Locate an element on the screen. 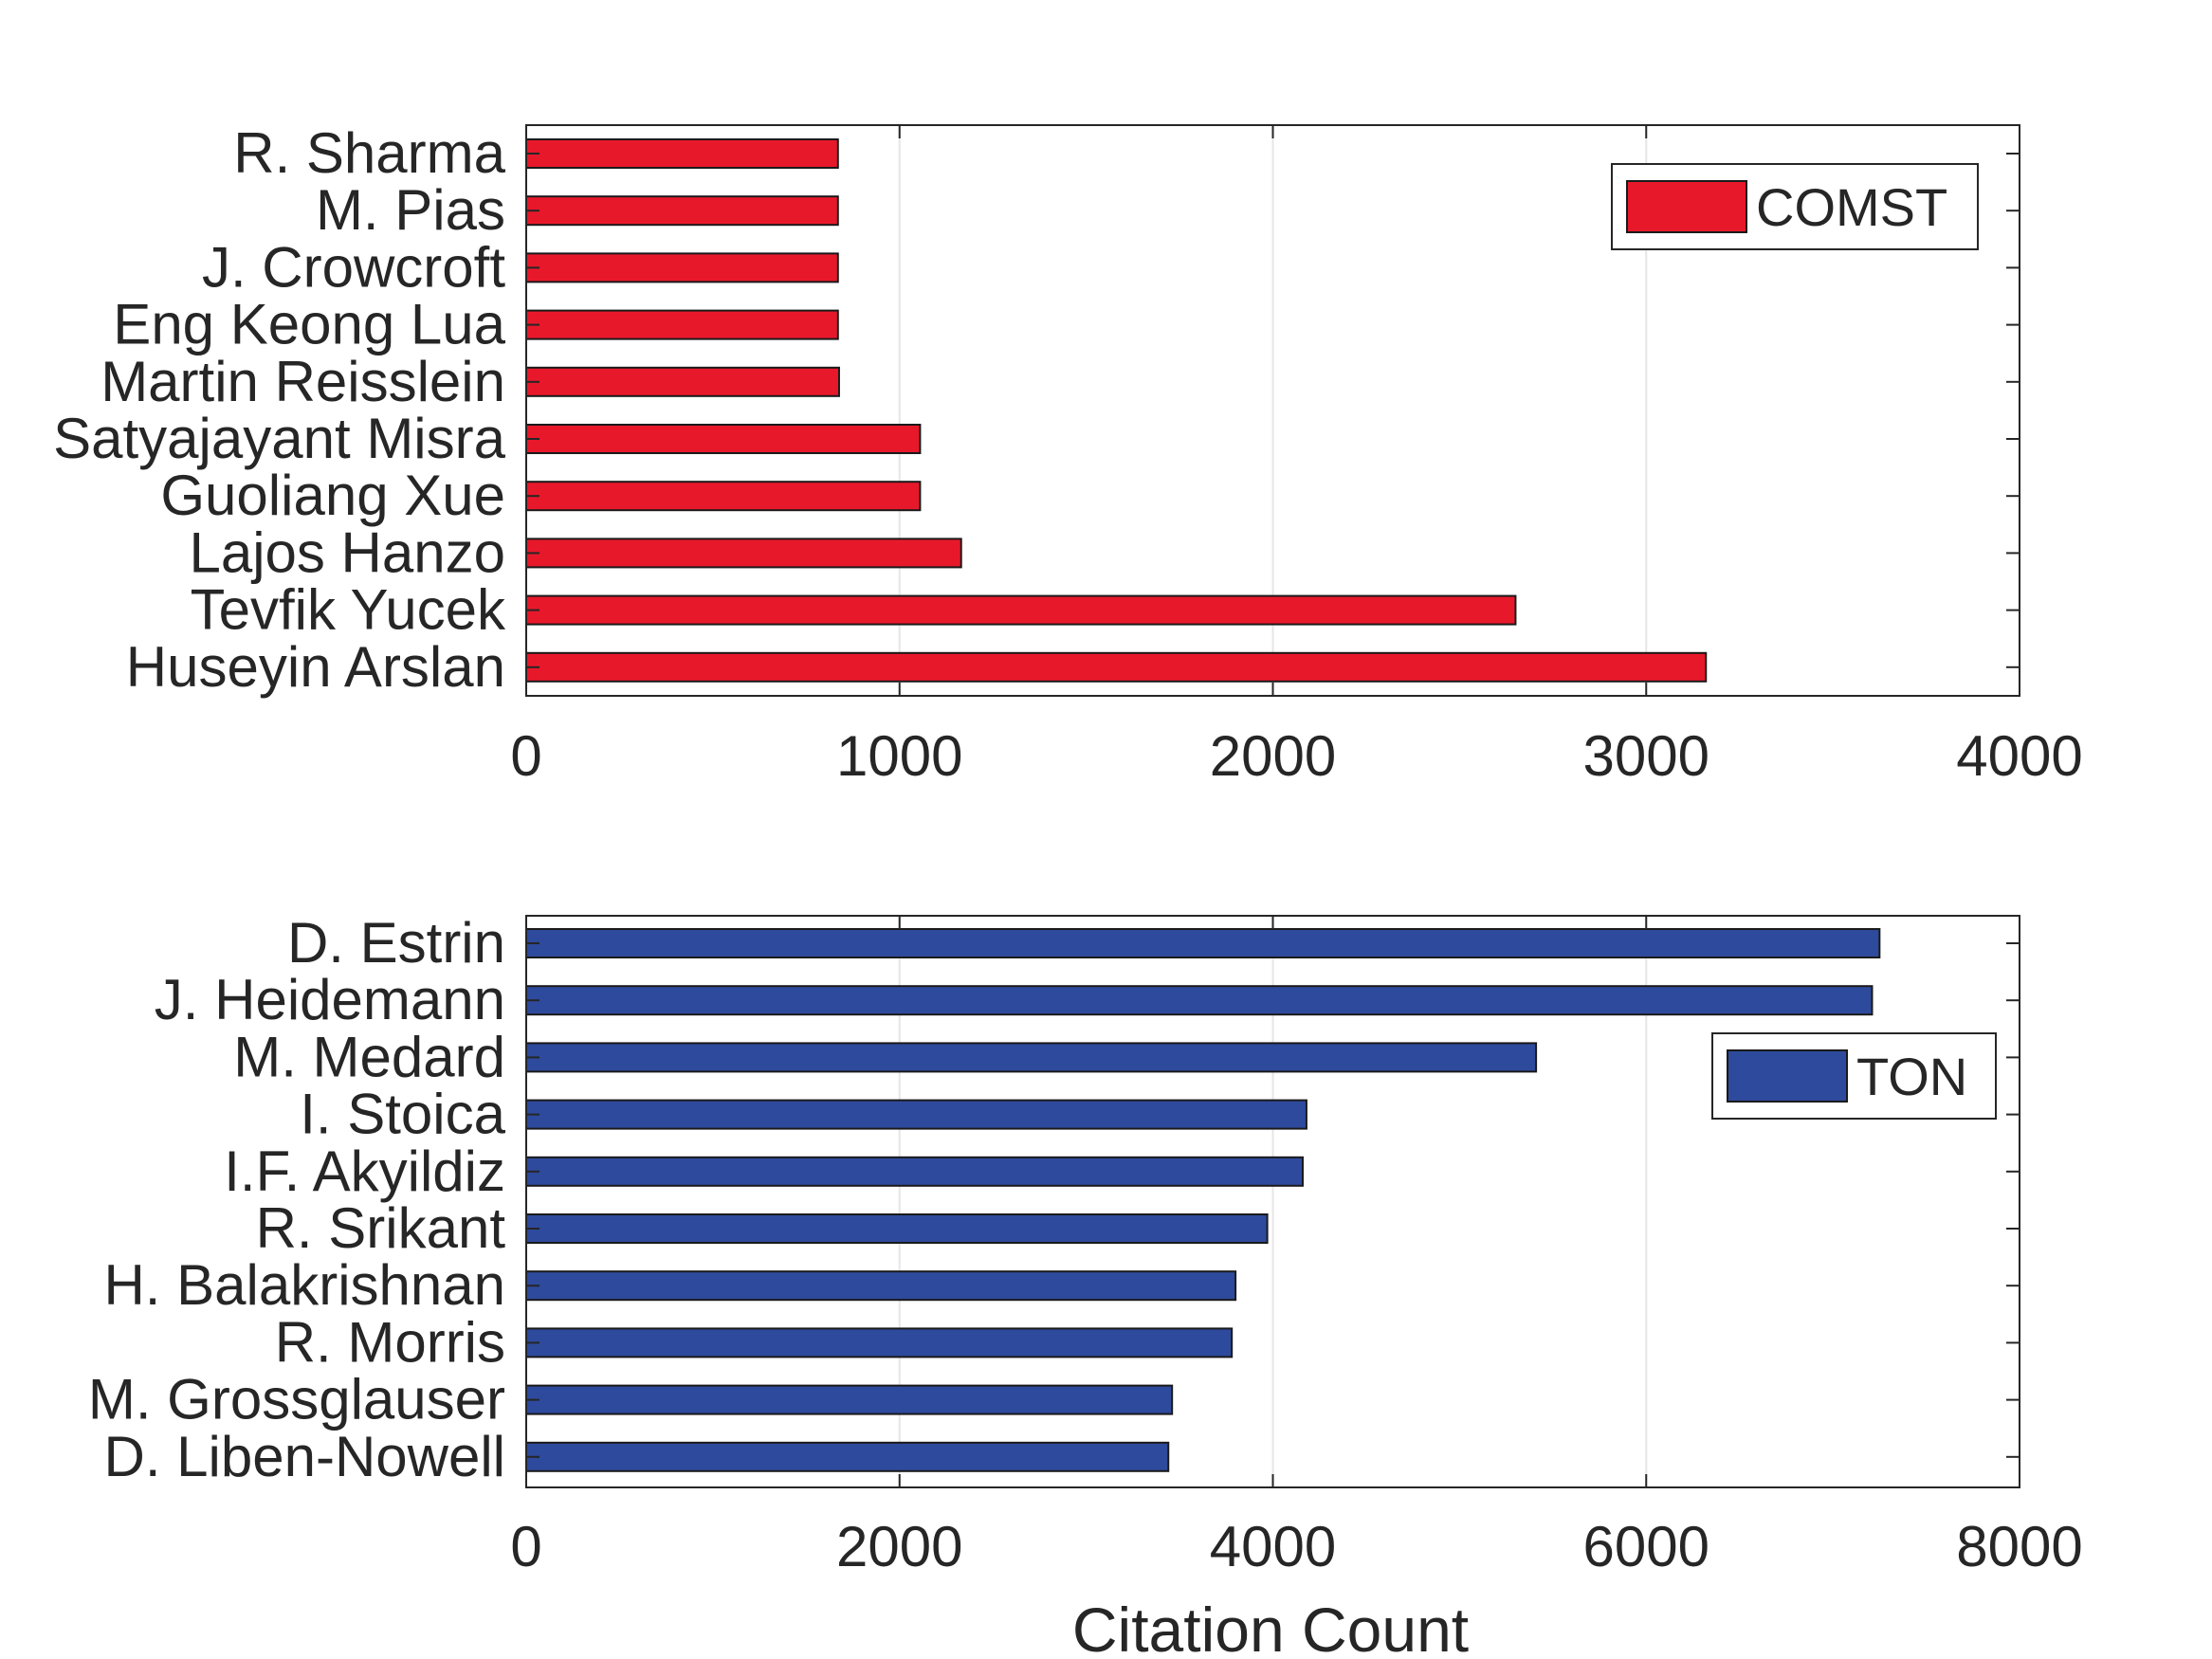 This screenshot has height=1659, width=2212. comst-category-label: Guoliang Xue is located at coordinates (332, 495).